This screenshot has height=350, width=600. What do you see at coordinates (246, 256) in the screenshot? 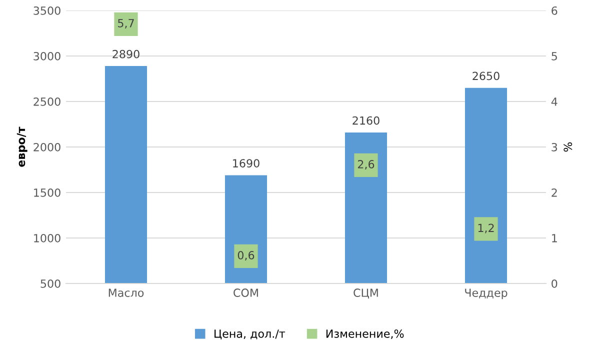
I see `data-label: 0,6` at bounding box center [246, 256].